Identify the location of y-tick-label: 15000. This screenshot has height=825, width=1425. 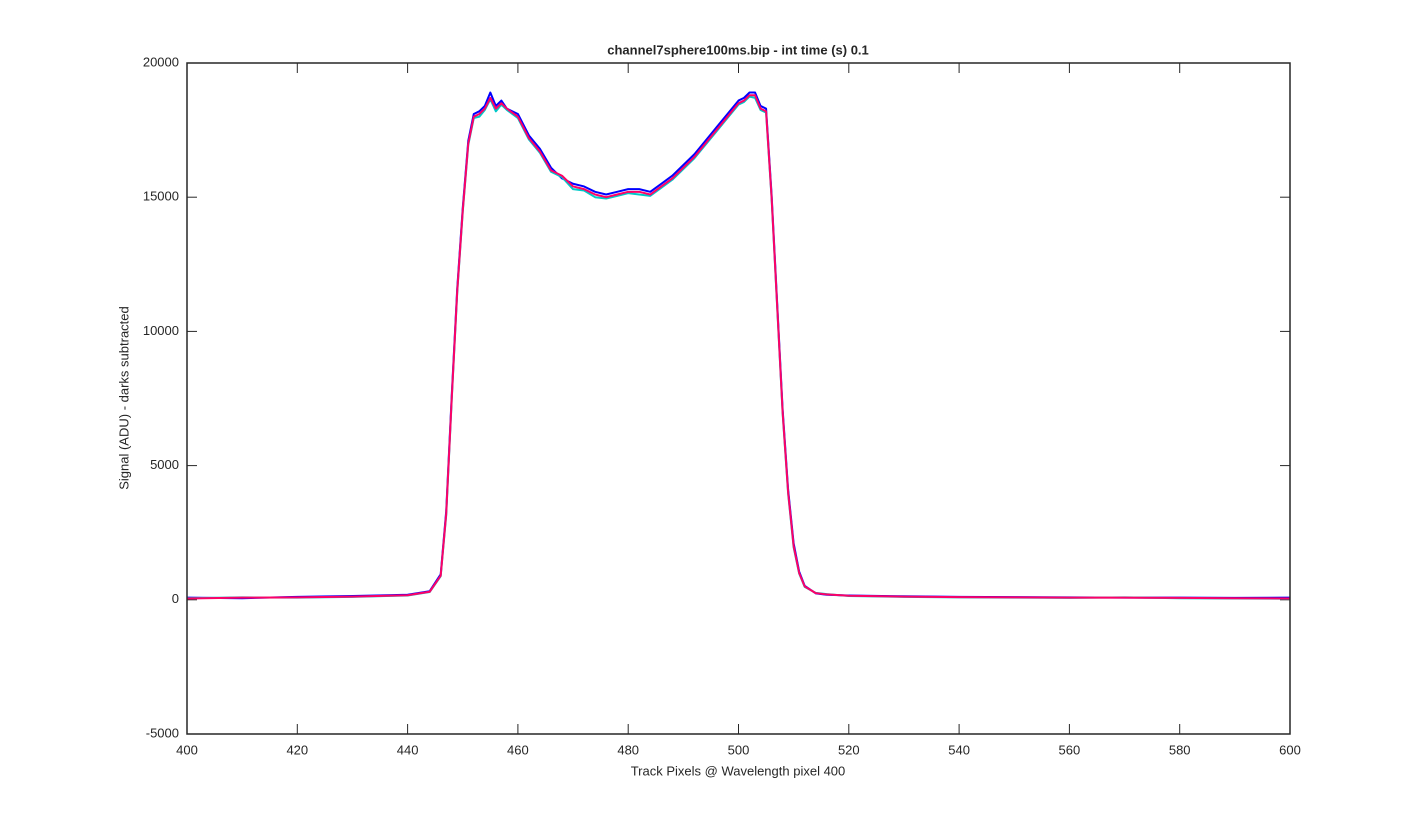
(161, 196).